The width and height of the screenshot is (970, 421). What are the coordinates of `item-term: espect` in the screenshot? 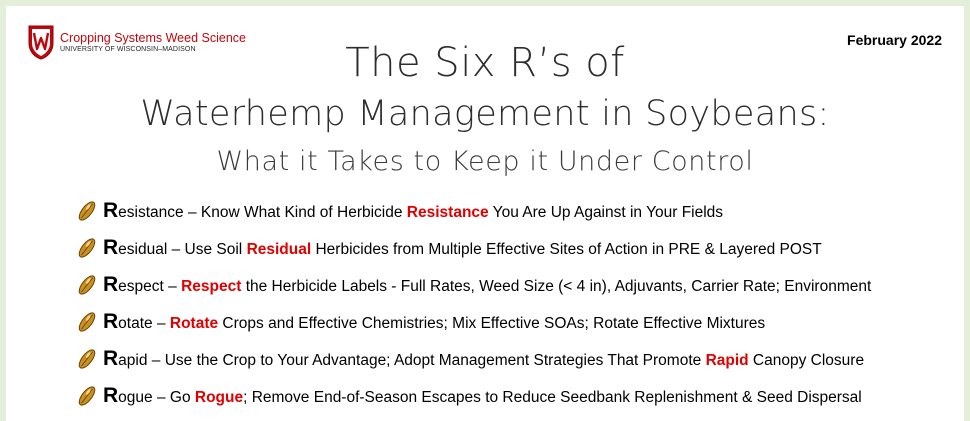 It's located at (141, 286).